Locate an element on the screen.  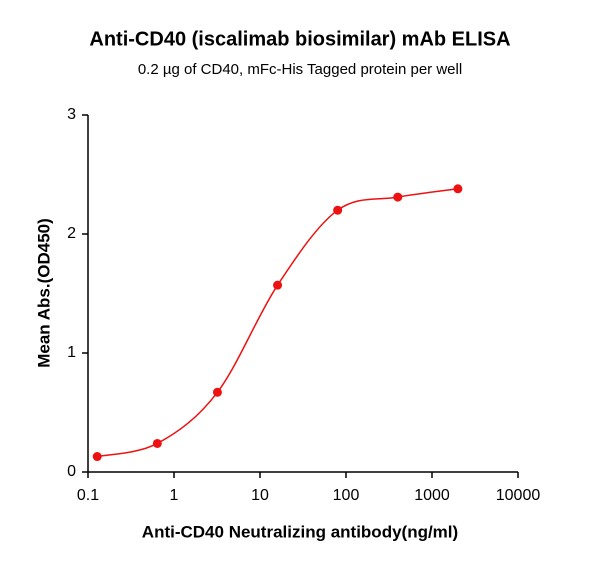
y-tick-label: 2 is located at coordinates (71, 233).